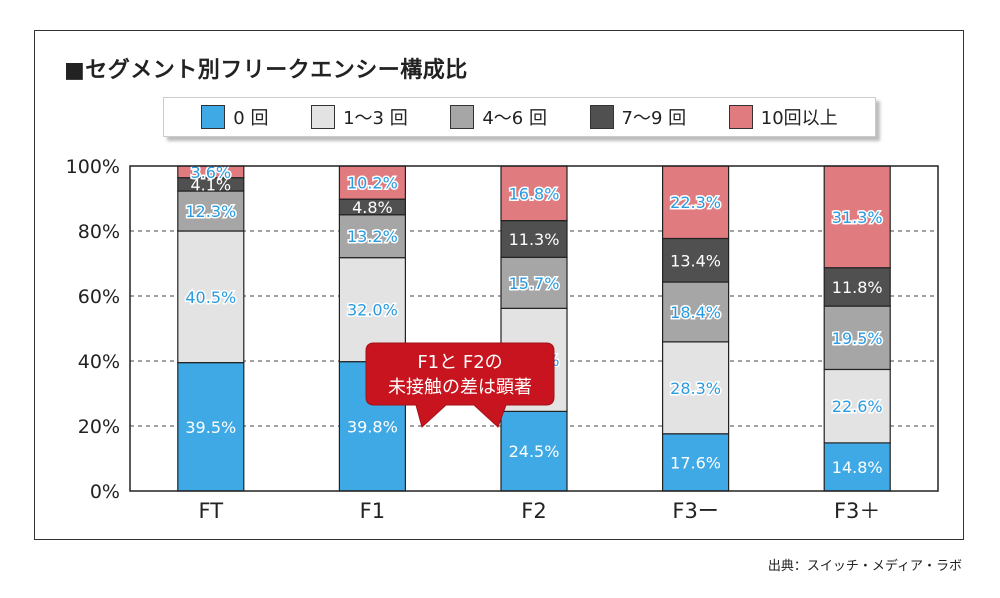 Image resolution: width=1000 pixels, height=598 pixels. Describe the element at coordinates (211, 511) in the screenshot. I see `x-tick-label: FT` at that location.